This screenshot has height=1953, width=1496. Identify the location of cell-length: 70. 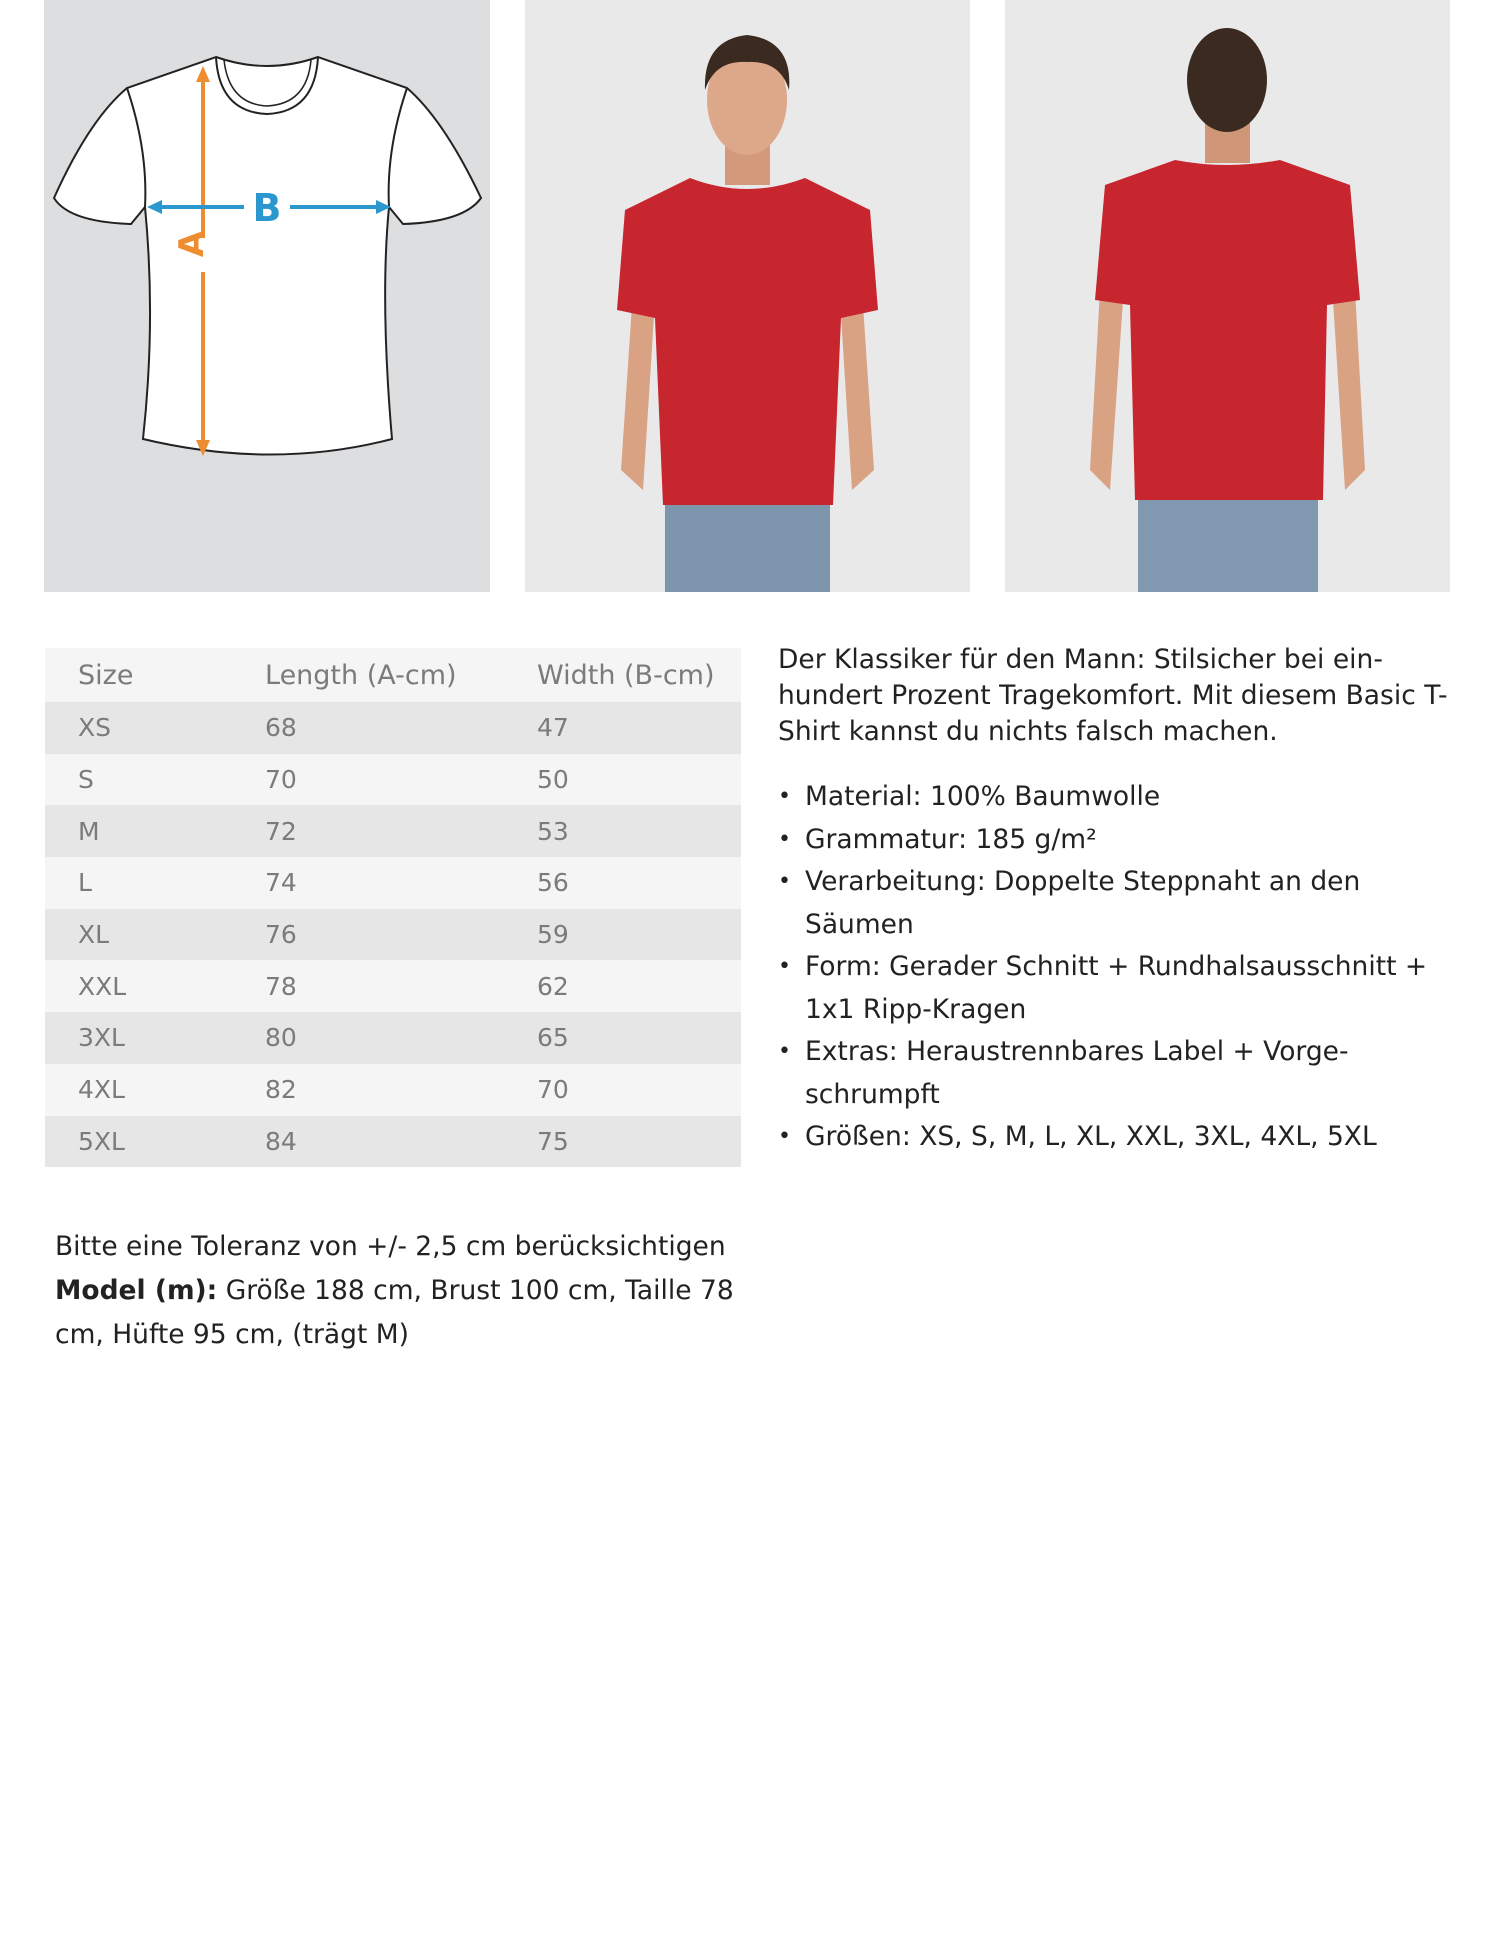
(401, 779).